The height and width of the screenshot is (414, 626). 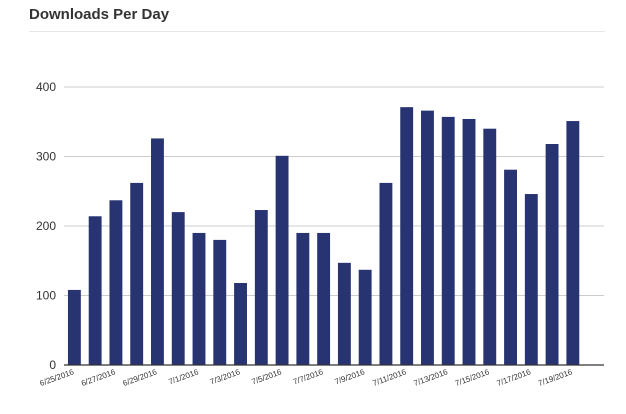 I want to click on bar-7-16-2016, so click(x=510, y=267).